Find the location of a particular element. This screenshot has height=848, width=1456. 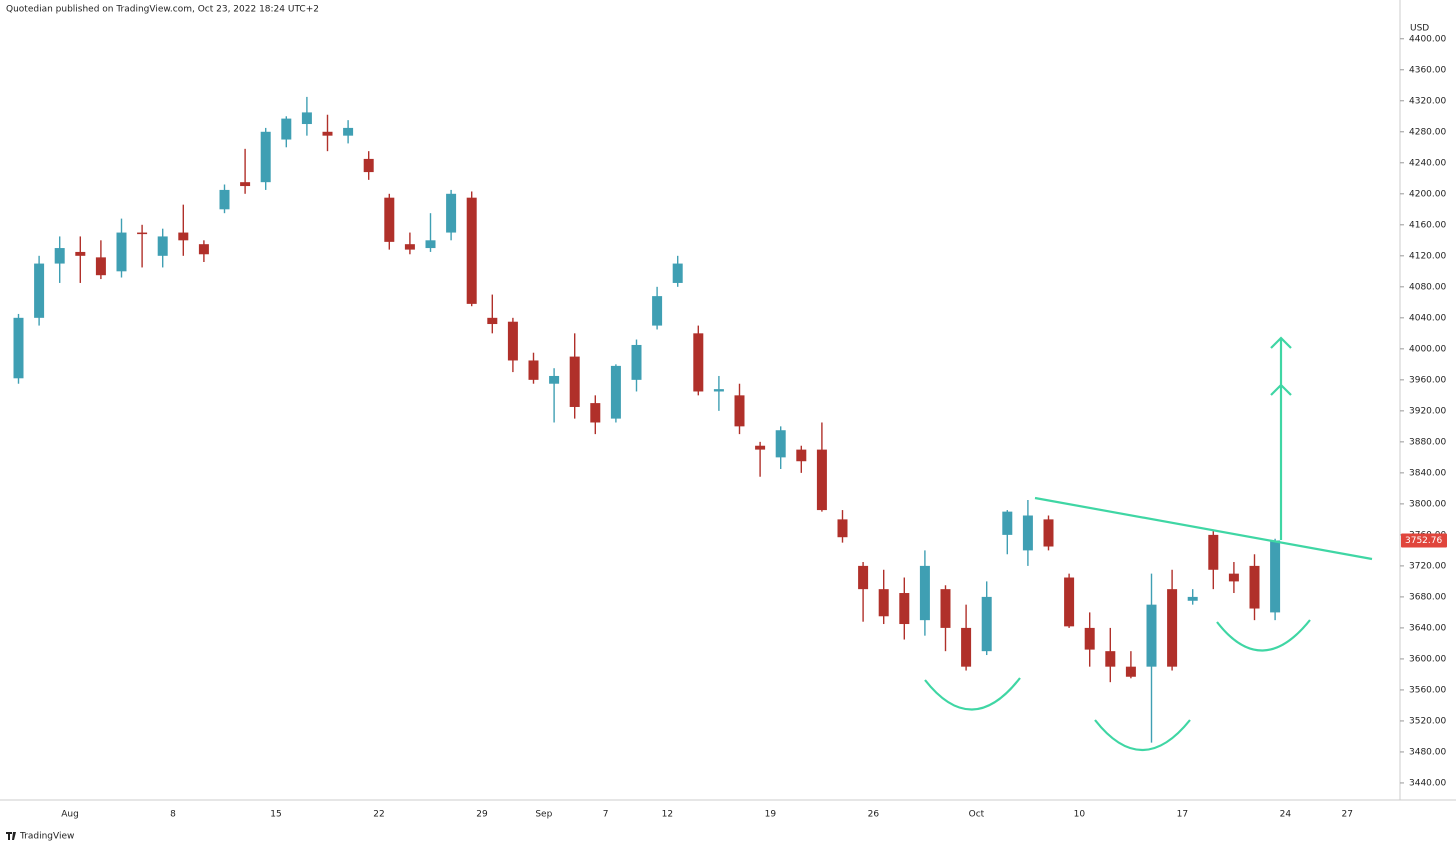

x-tick-label: Sep is located at coordinates (543, 815).